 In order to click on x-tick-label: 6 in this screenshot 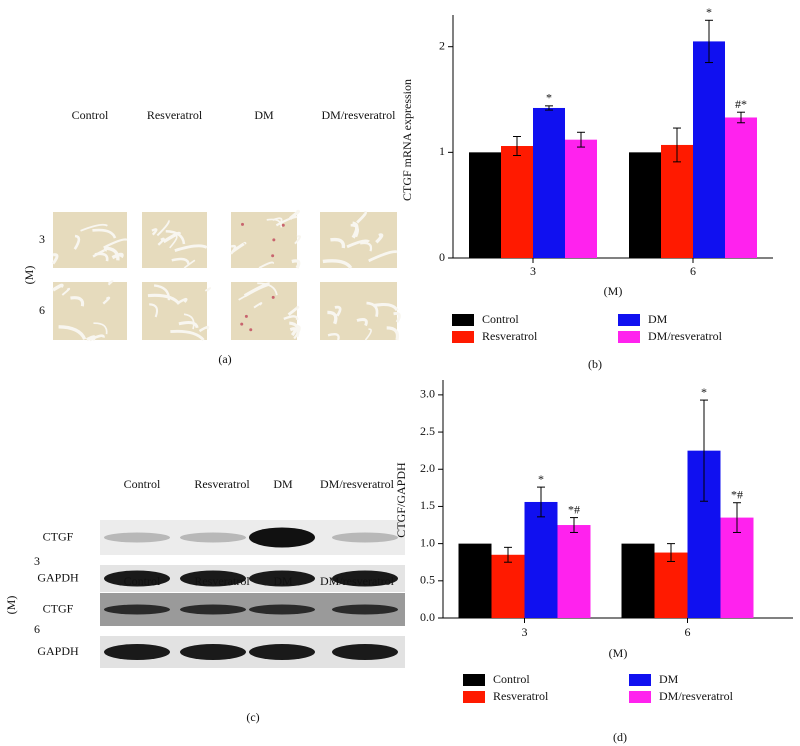, I will do `click(693, 271)`.